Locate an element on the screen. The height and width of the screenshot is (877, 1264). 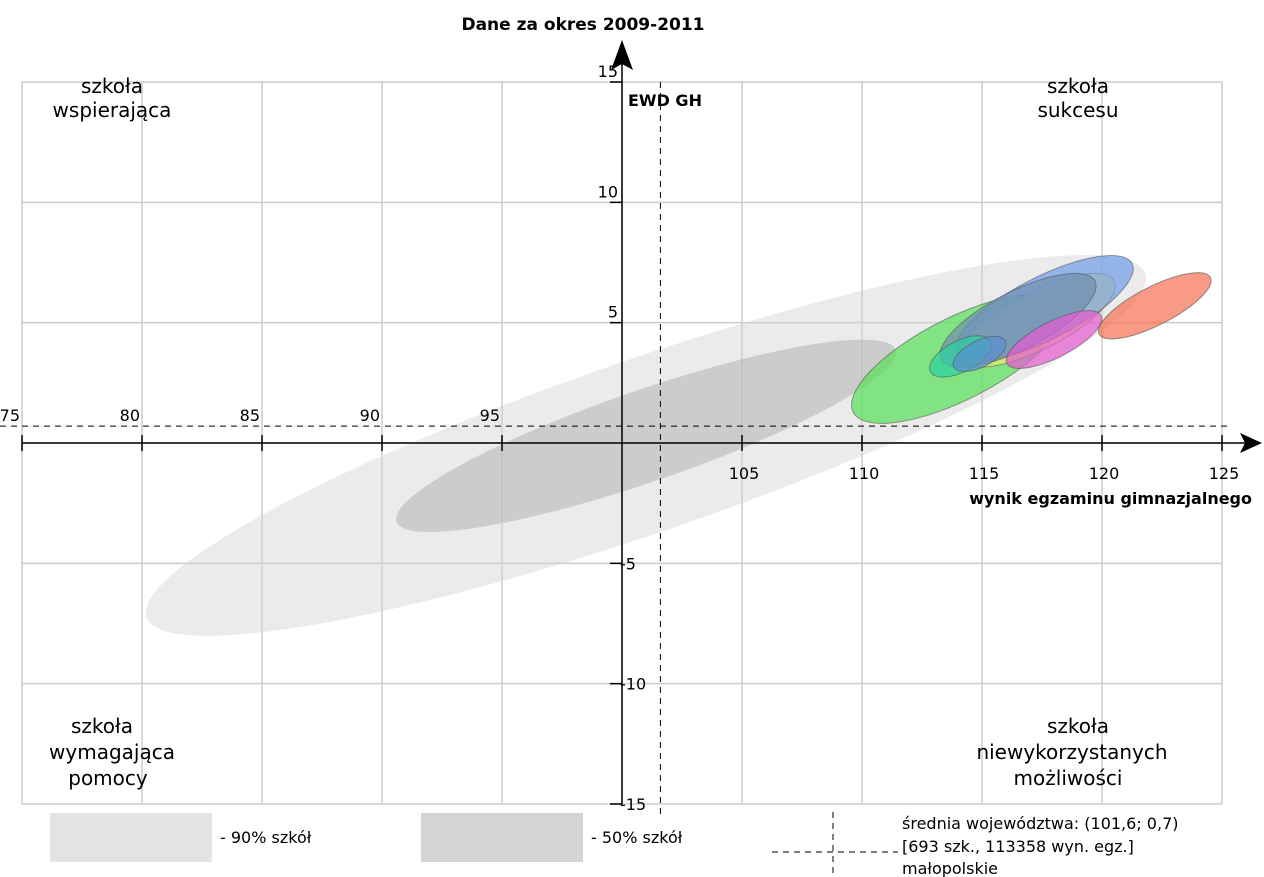
y-tick-label: -5 is located at coordinates (628, 563).